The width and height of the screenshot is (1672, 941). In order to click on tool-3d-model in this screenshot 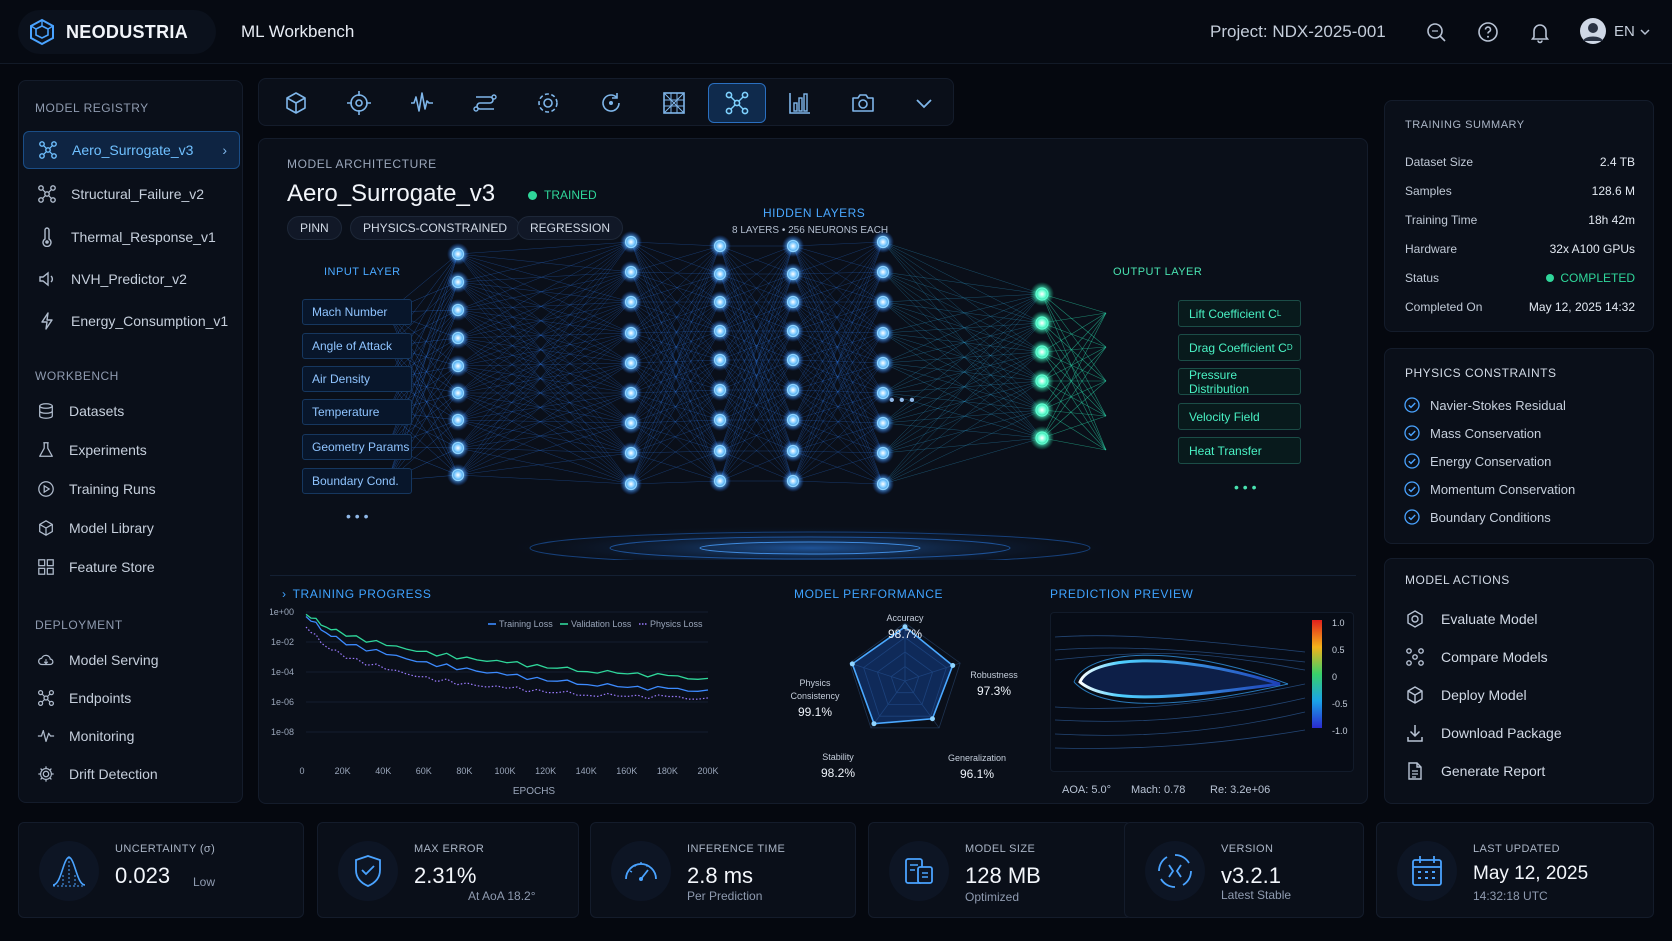, I will do `click(296, 103)`.